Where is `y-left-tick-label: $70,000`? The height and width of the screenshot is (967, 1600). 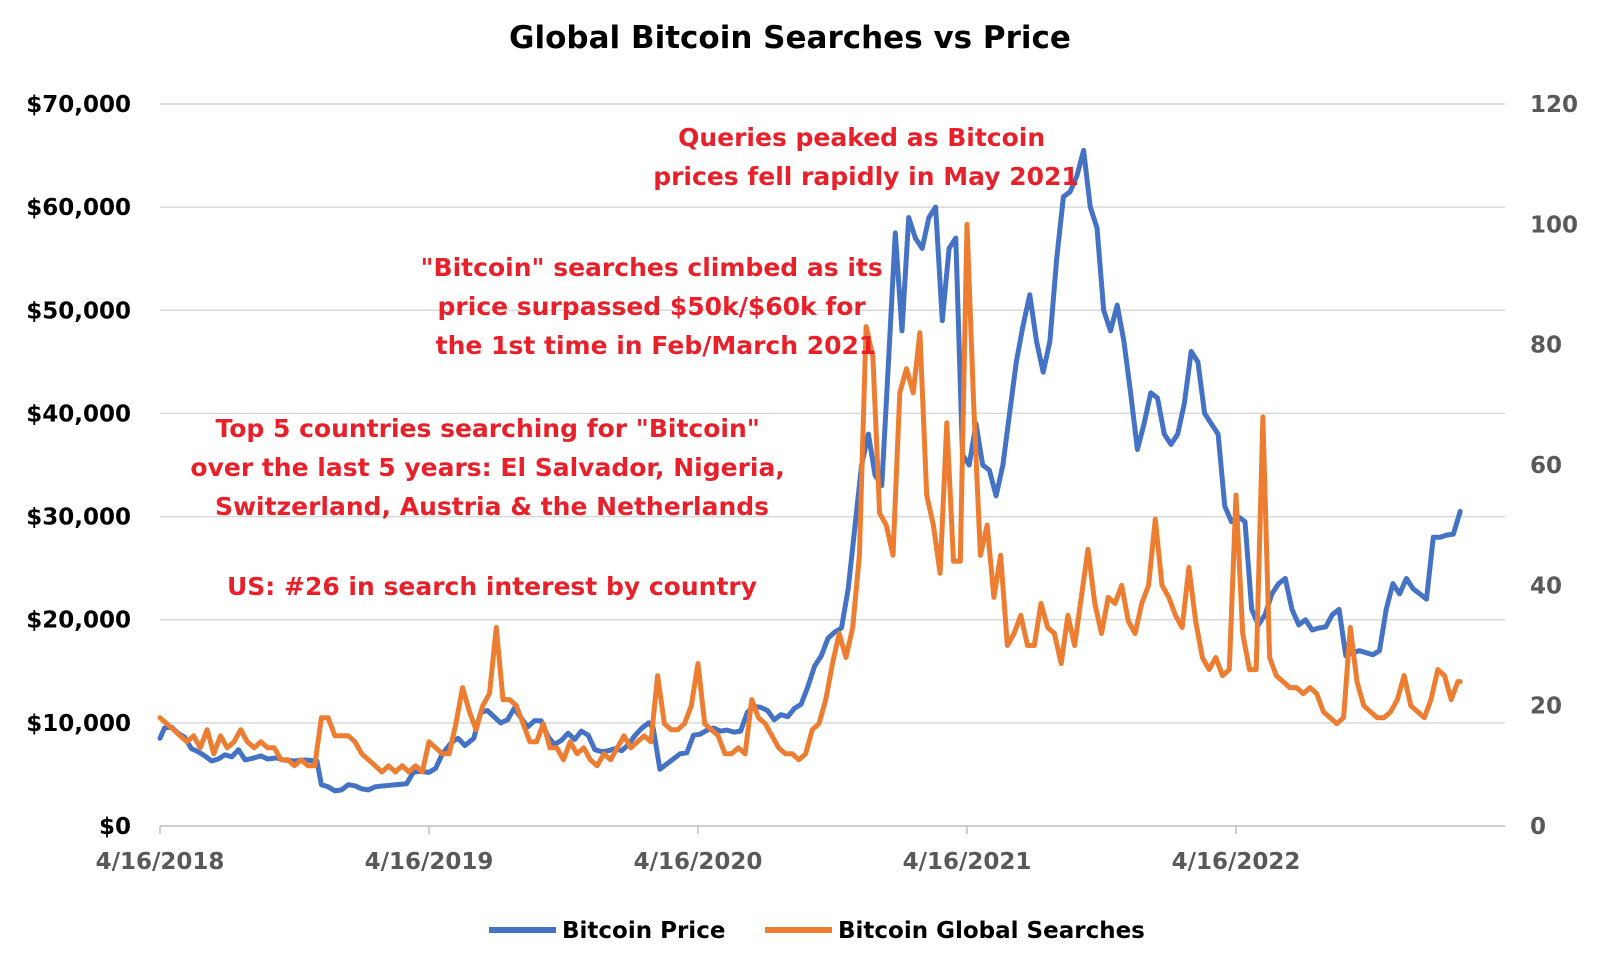 y-left-tick-label: $70,000 is located at coordinates (78, 105).